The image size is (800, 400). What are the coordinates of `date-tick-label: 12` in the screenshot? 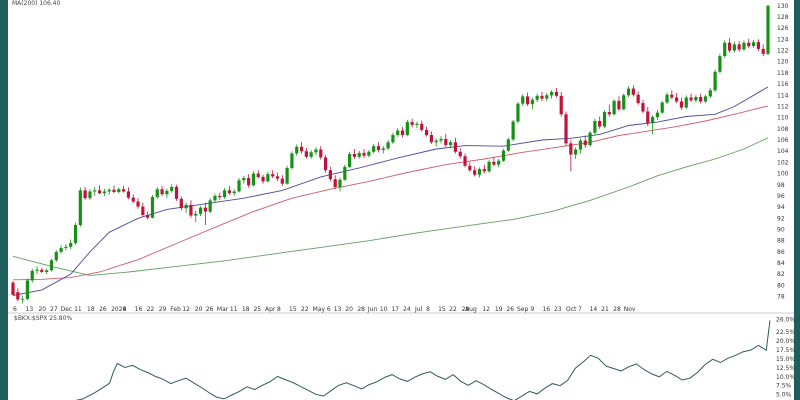 It's located at (186, 309).